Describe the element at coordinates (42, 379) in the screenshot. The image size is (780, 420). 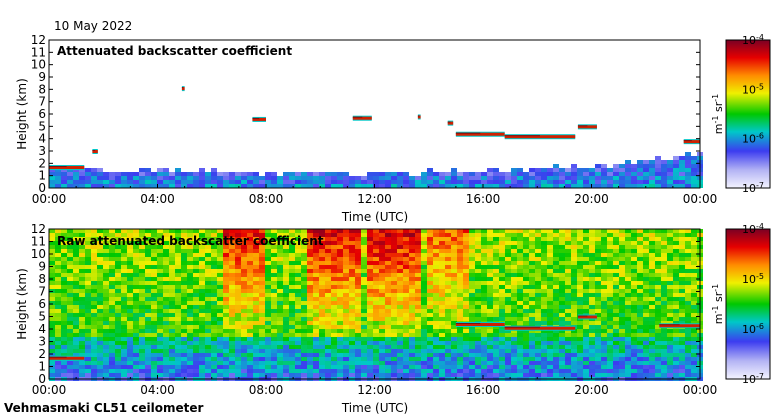
I see `y-tick-label: 0` at that location.